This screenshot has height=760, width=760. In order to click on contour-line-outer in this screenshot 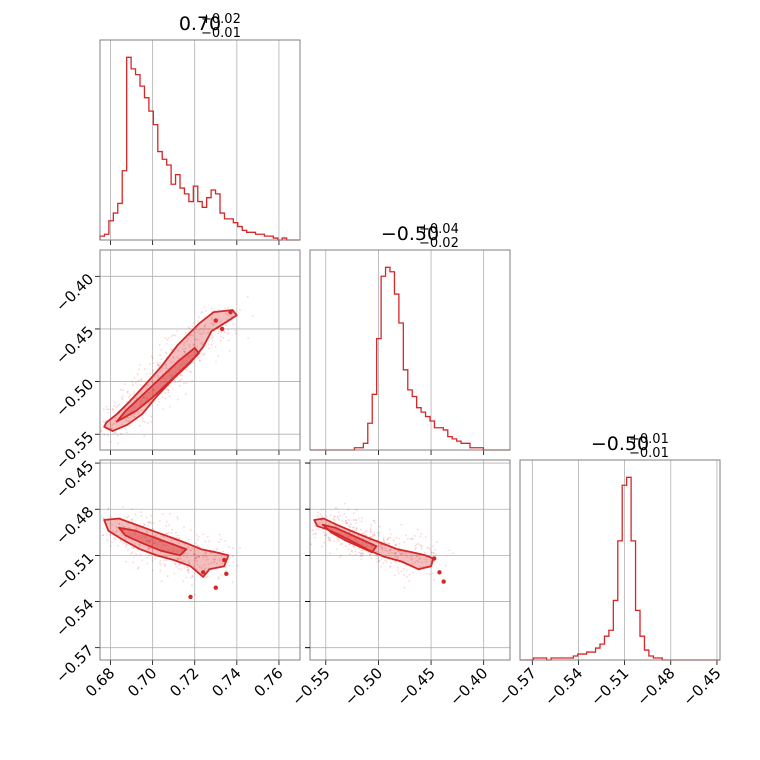, I will do `click(374, 544)`.